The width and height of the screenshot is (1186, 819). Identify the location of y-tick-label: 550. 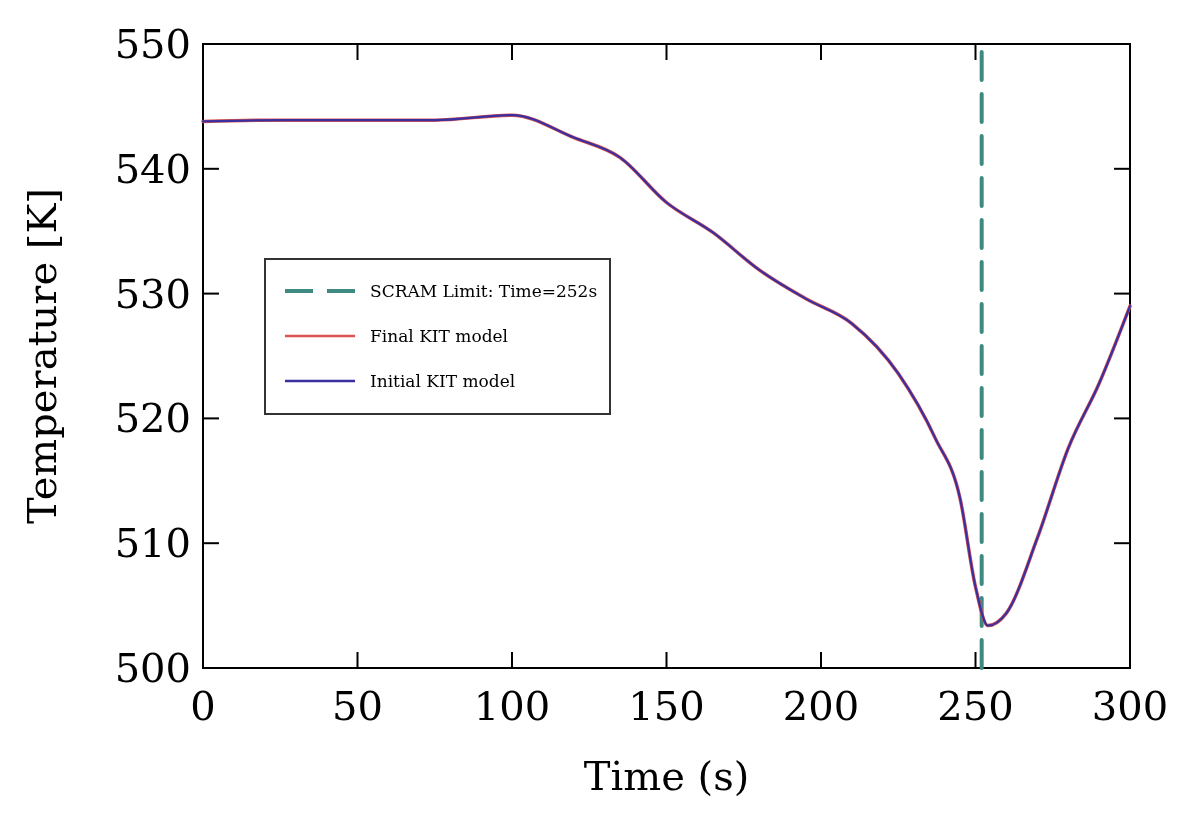
(152, 44).